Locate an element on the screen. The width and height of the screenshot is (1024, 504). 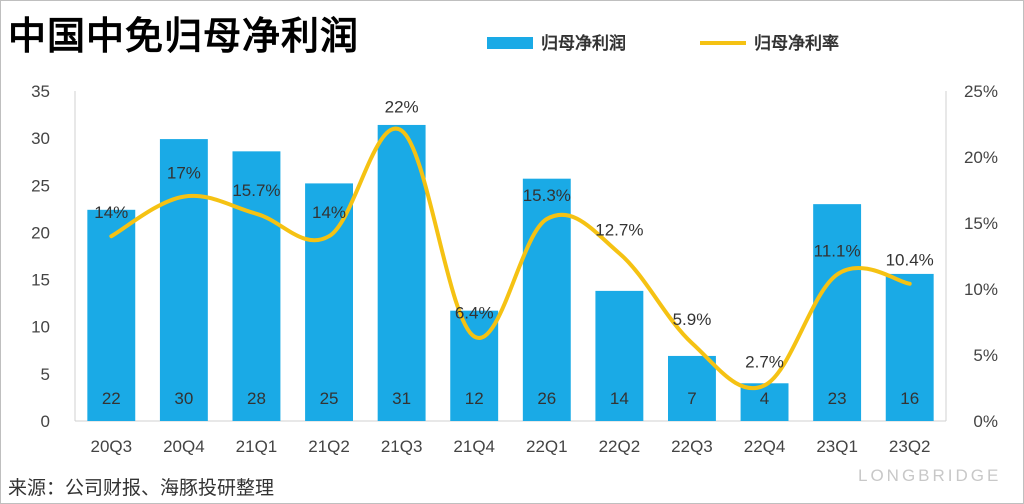
line-value-label: 5.9% is located at coordinates (692, 319).